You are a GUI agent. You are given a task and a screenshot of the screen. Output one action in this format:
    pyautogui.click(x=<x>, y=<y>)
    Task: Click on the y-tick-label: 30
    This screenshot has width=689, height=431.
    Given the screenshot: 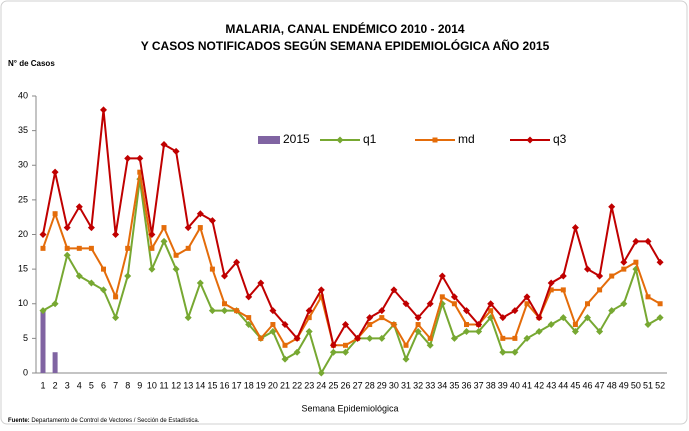 What is the action you would take?
    pyautogui.click(x=23, y=165)
    